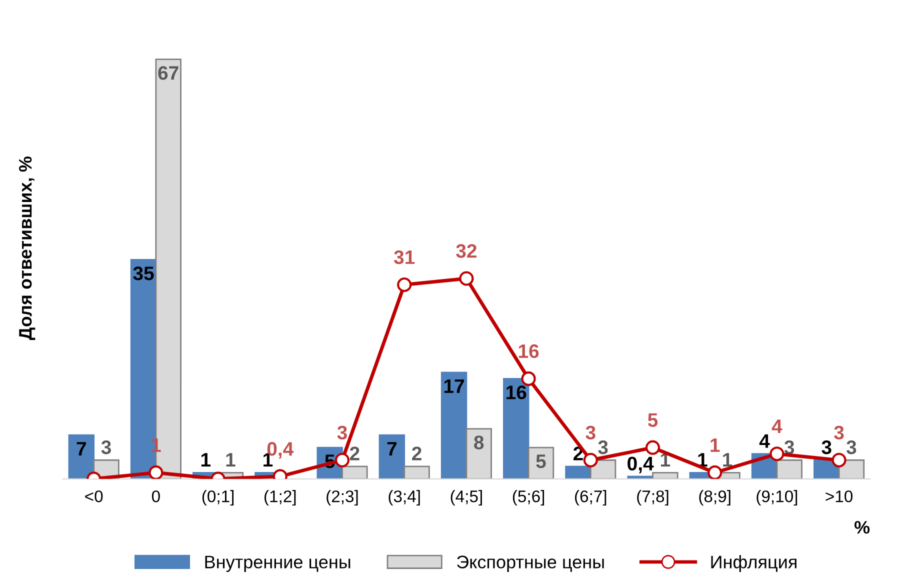  What do you see at coordinates (862, 527) in the screenshot?
I see `x-axis-title: %` at bounding box center [862, 527].